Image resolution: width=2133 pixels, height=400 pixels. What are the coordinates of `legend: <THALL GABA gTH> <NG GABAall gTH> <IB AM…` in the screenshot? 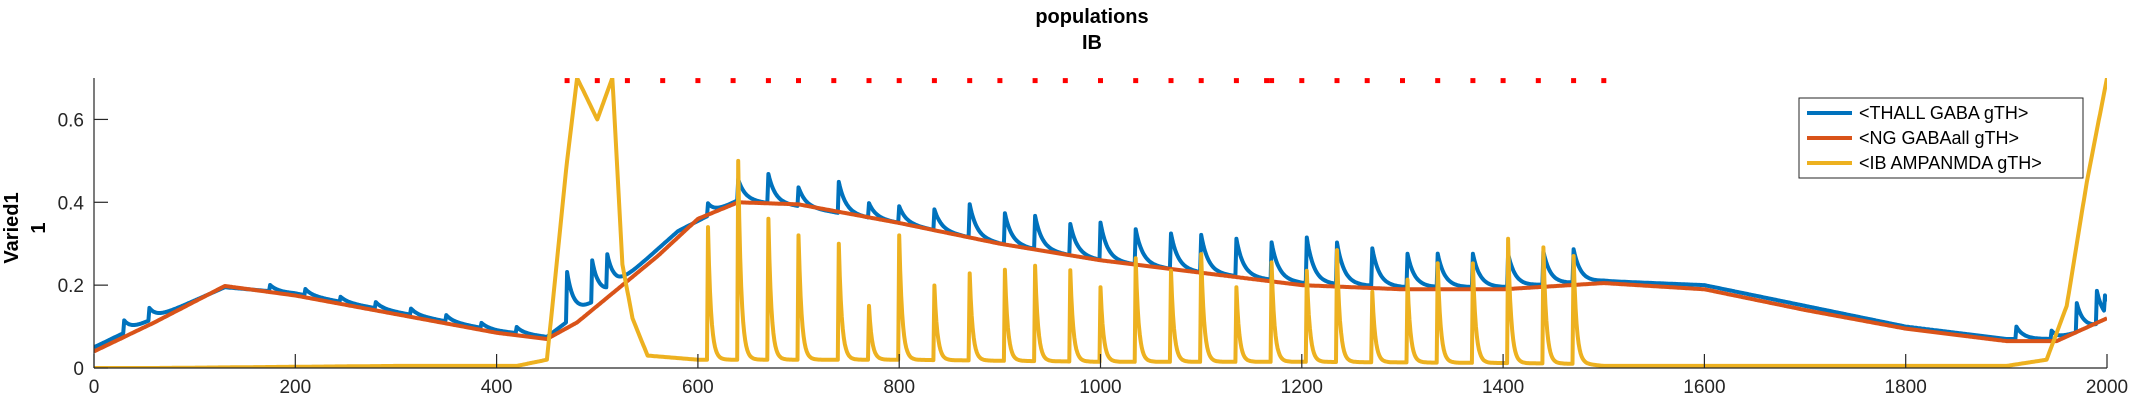 It's located at (1941, 138).